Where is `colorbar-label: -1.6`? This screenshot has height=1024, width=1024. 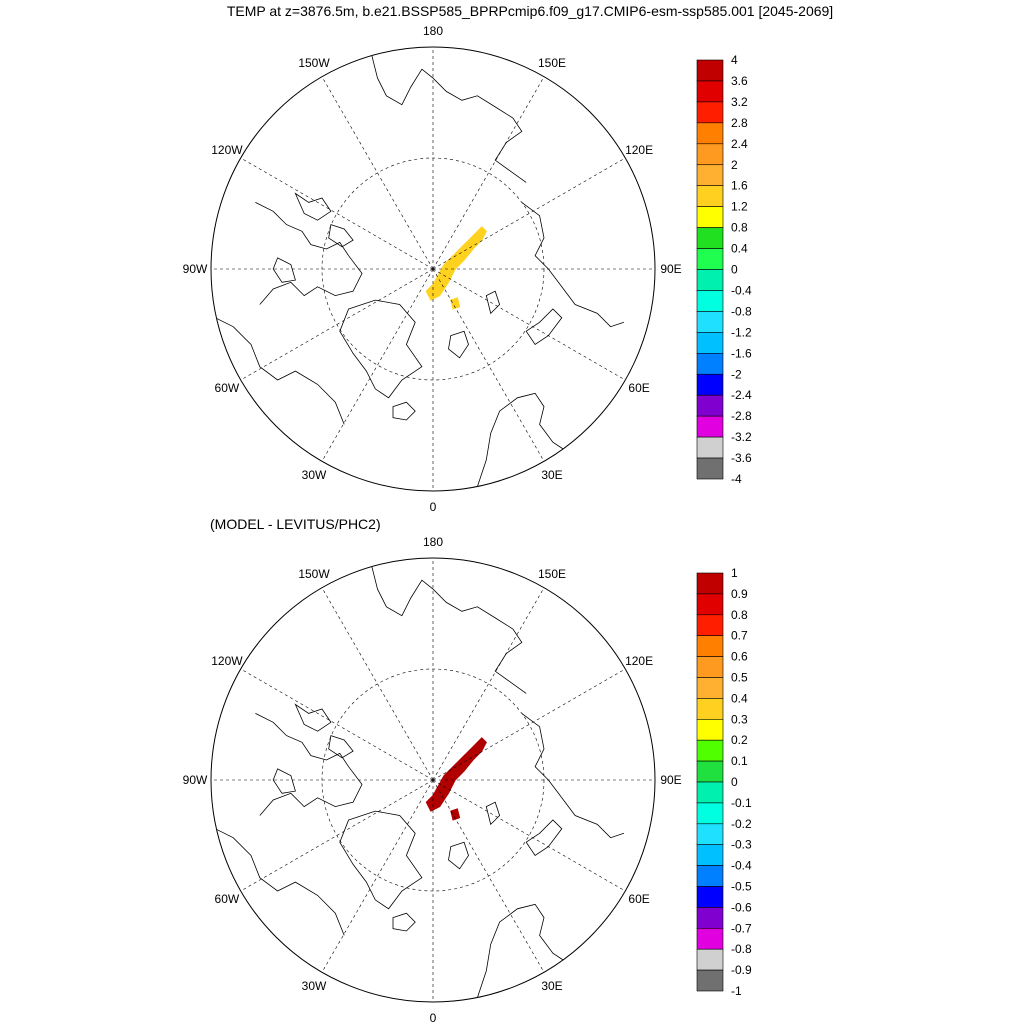 colorbar-label: -1.6 is located at coordinates (741, 353).